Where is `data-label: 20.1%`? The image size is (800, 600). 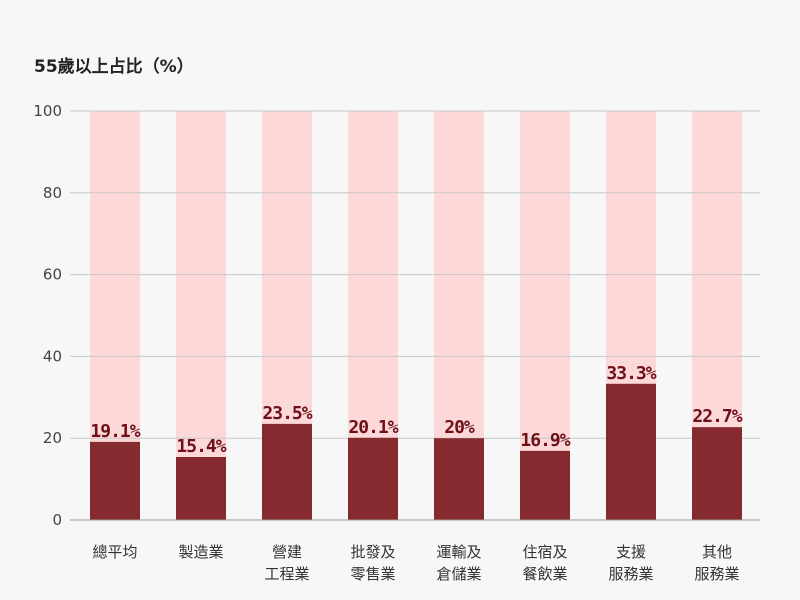 data-label: 20.1% is located at coordinates (373, 427).